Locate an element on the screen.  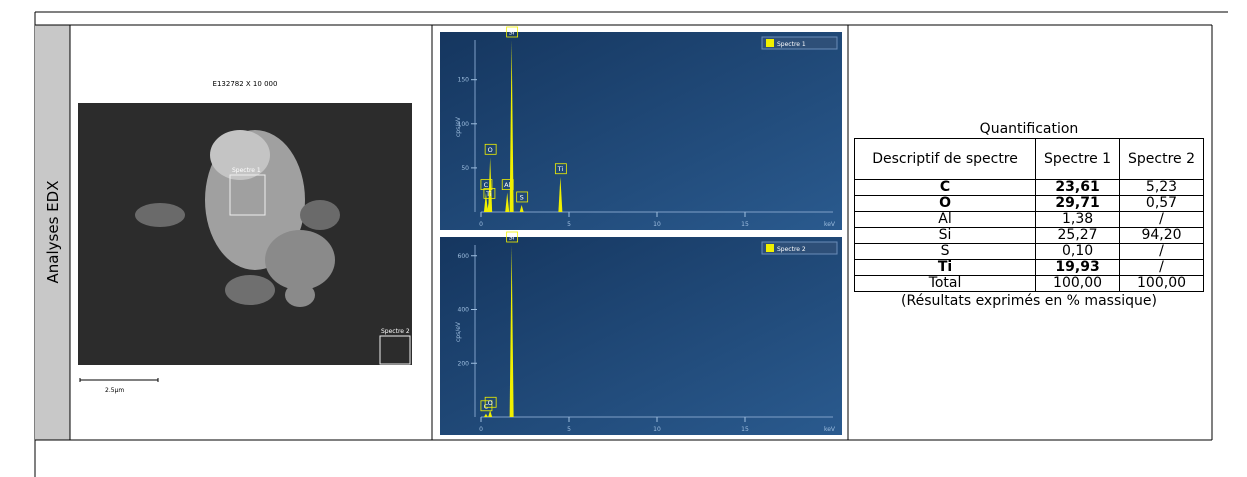
table-cell: Spectre 2 is located at coordinates (1161, 159).